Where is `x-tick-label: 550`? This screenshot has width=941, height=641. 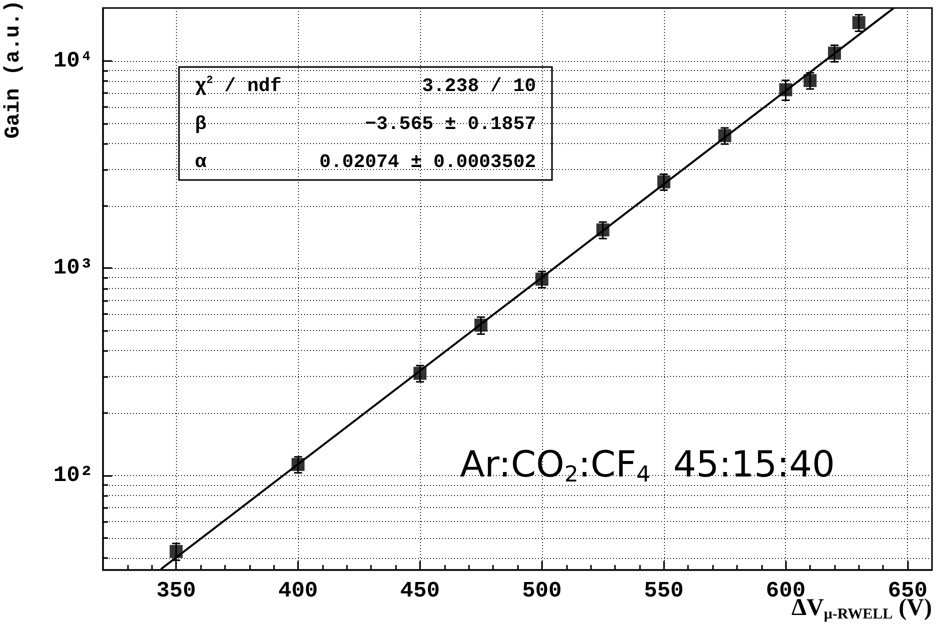 x-tick-label: 550 is located at coordinates (664, 591).